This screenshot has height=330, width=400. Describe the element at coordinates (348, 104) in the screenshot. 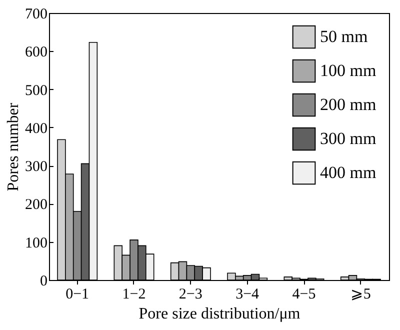

I see `legend-label: 200 mm` at that location.